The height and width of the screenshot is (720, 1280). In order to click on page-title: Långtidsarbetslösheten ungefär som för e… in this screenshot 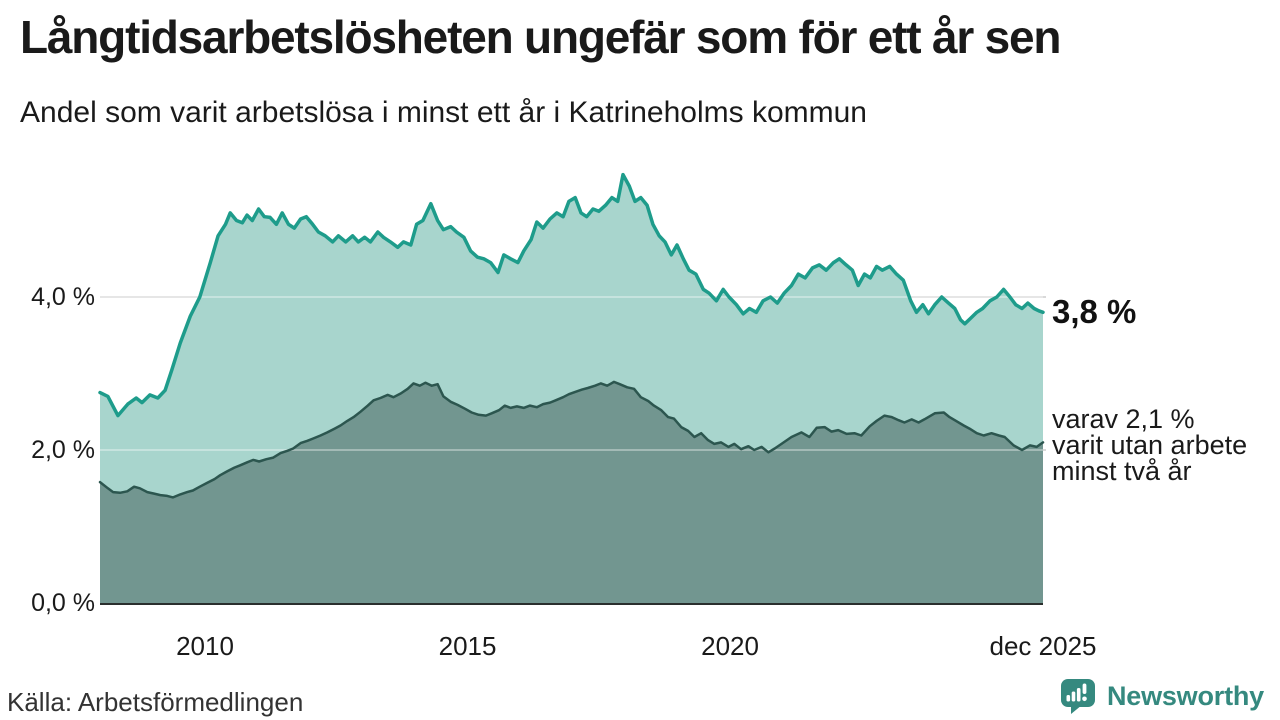, I will do `click(541, 37)`.